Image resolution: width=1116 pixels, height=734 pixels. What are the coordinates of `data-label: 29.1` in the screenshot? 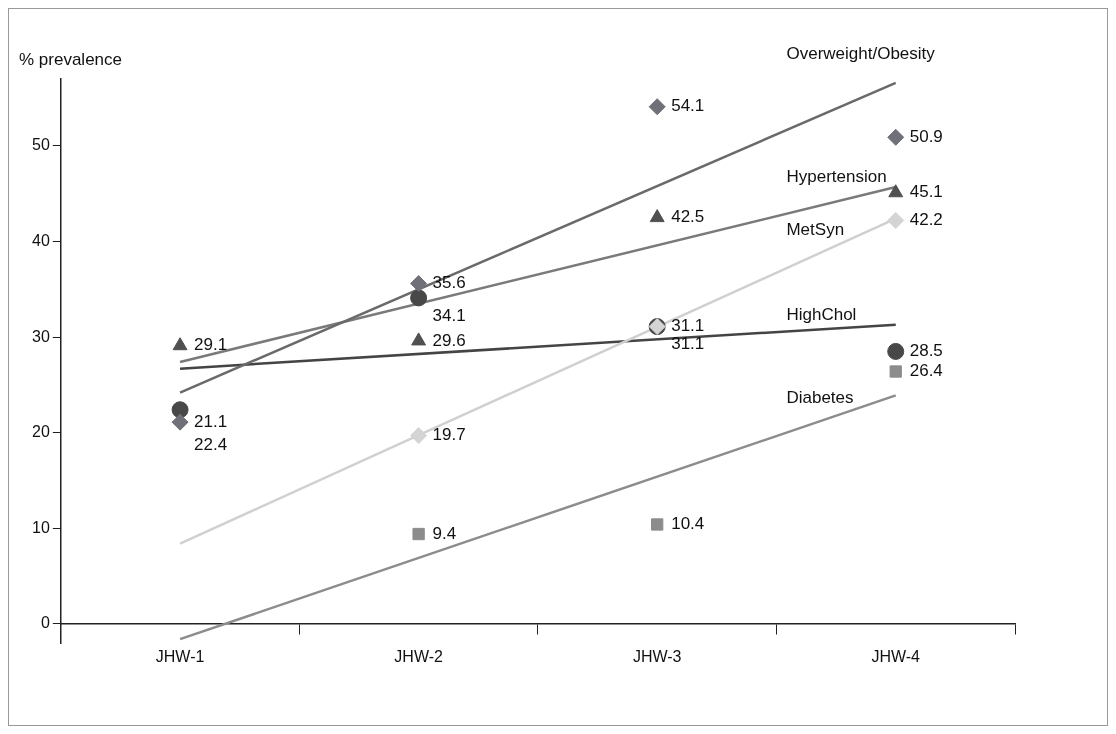 It's located at (211, 345).